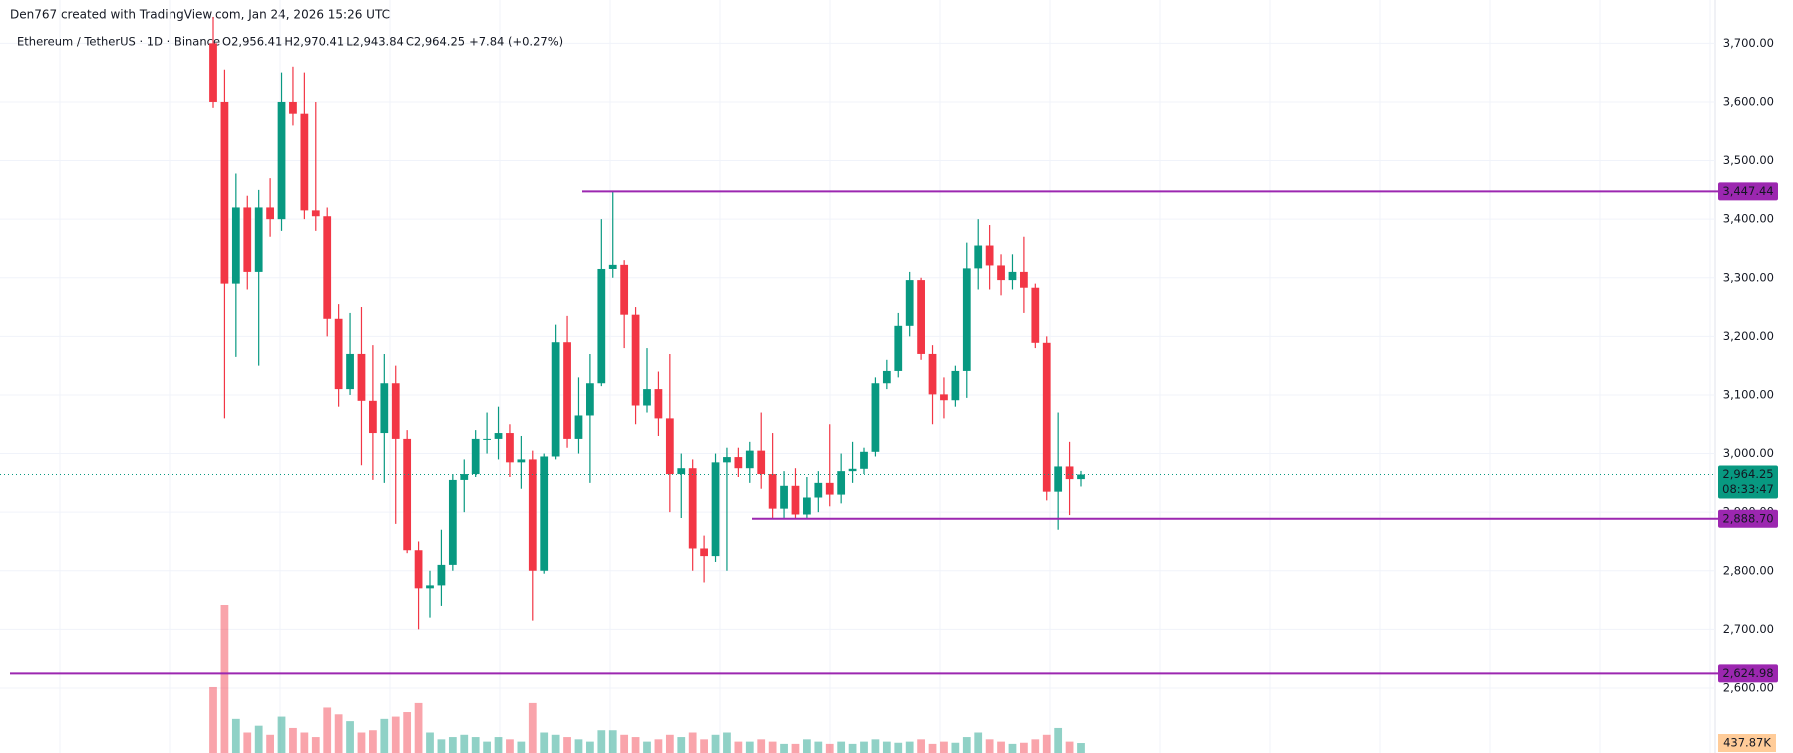 This screenshot has height=753, width=1793. Describe the element at coordinates (1748, 687) in the screenshot. I see `y-tick-label: 2,600.00` at that location.